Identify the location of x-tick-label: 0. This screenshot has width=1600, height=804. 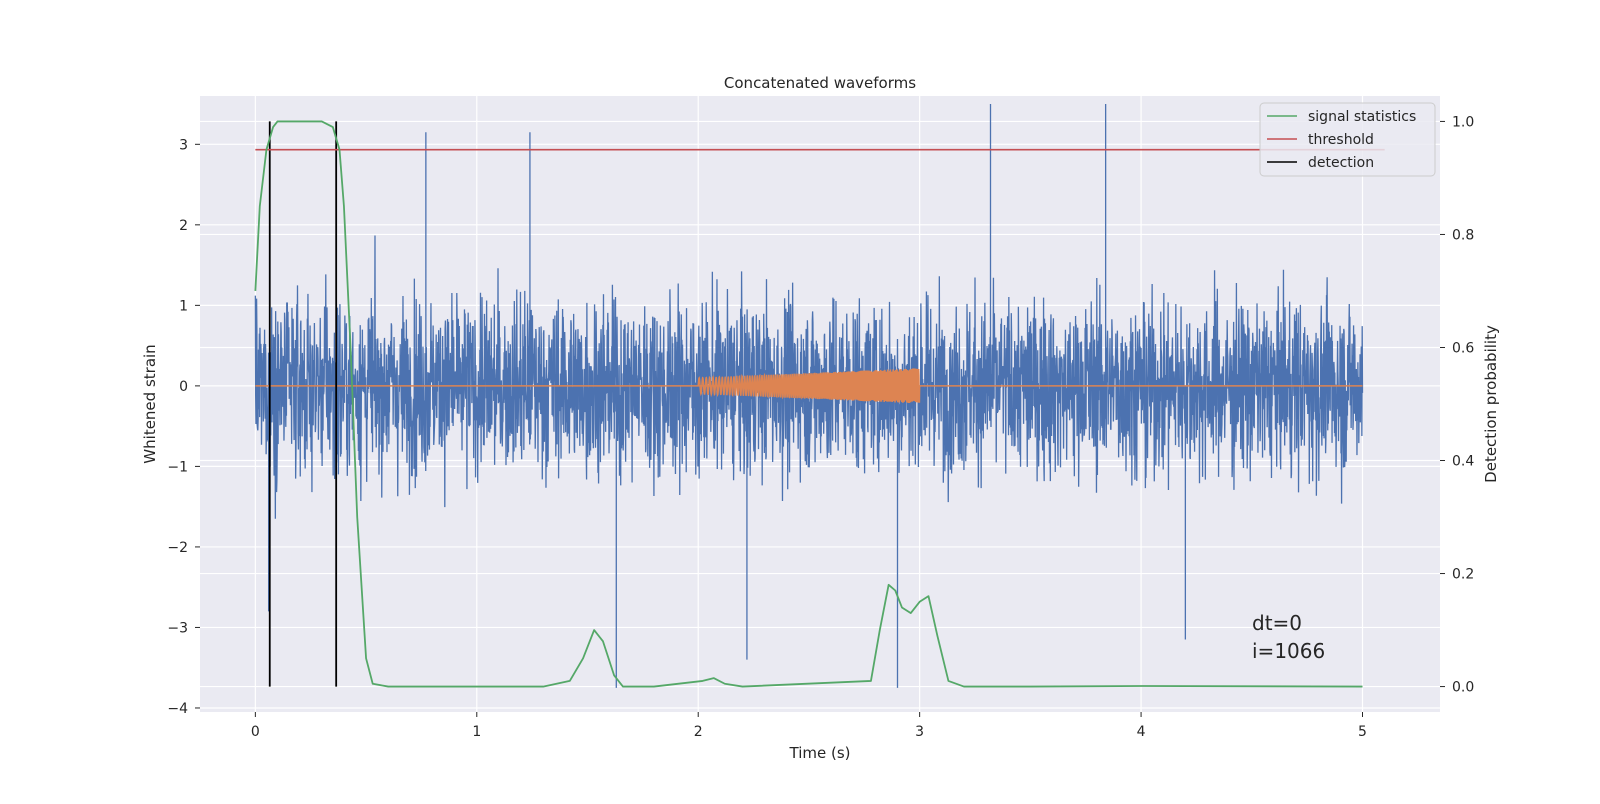
(255, 732).